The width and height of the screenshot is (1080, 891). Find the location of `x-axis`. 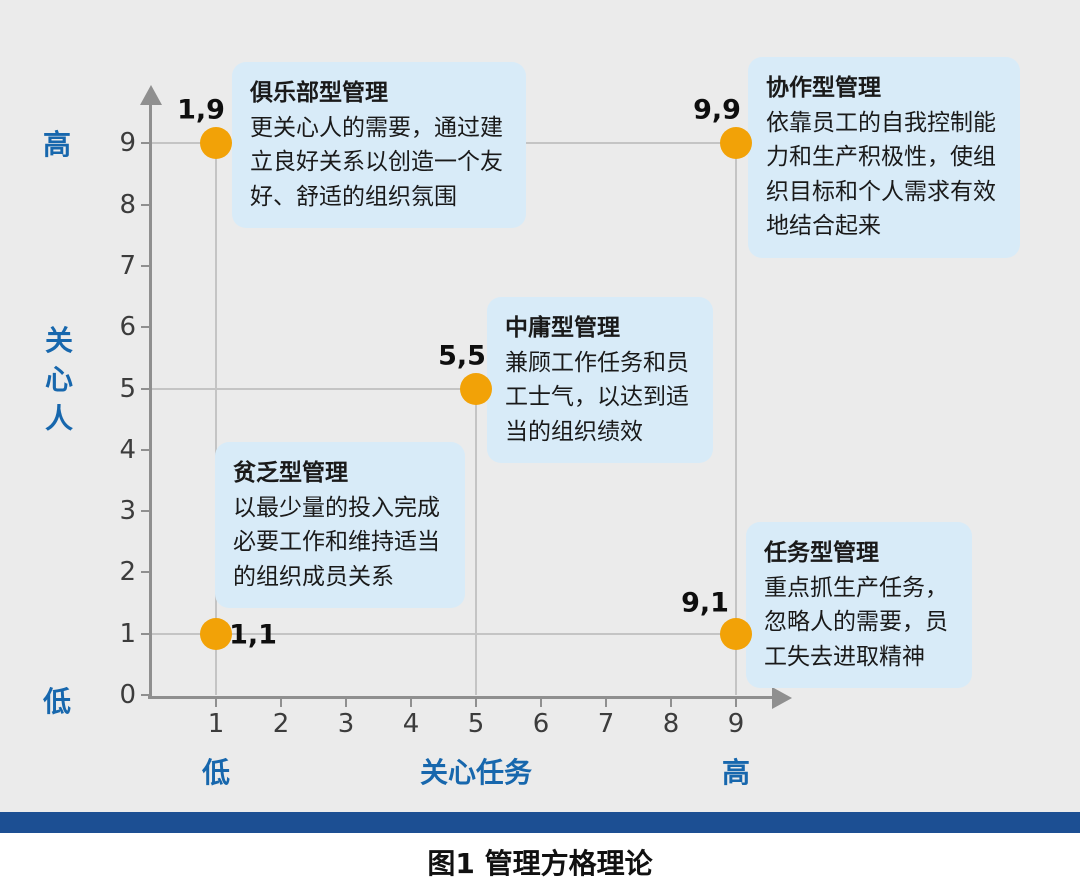

x-axis is located at coordinates (460, 697).